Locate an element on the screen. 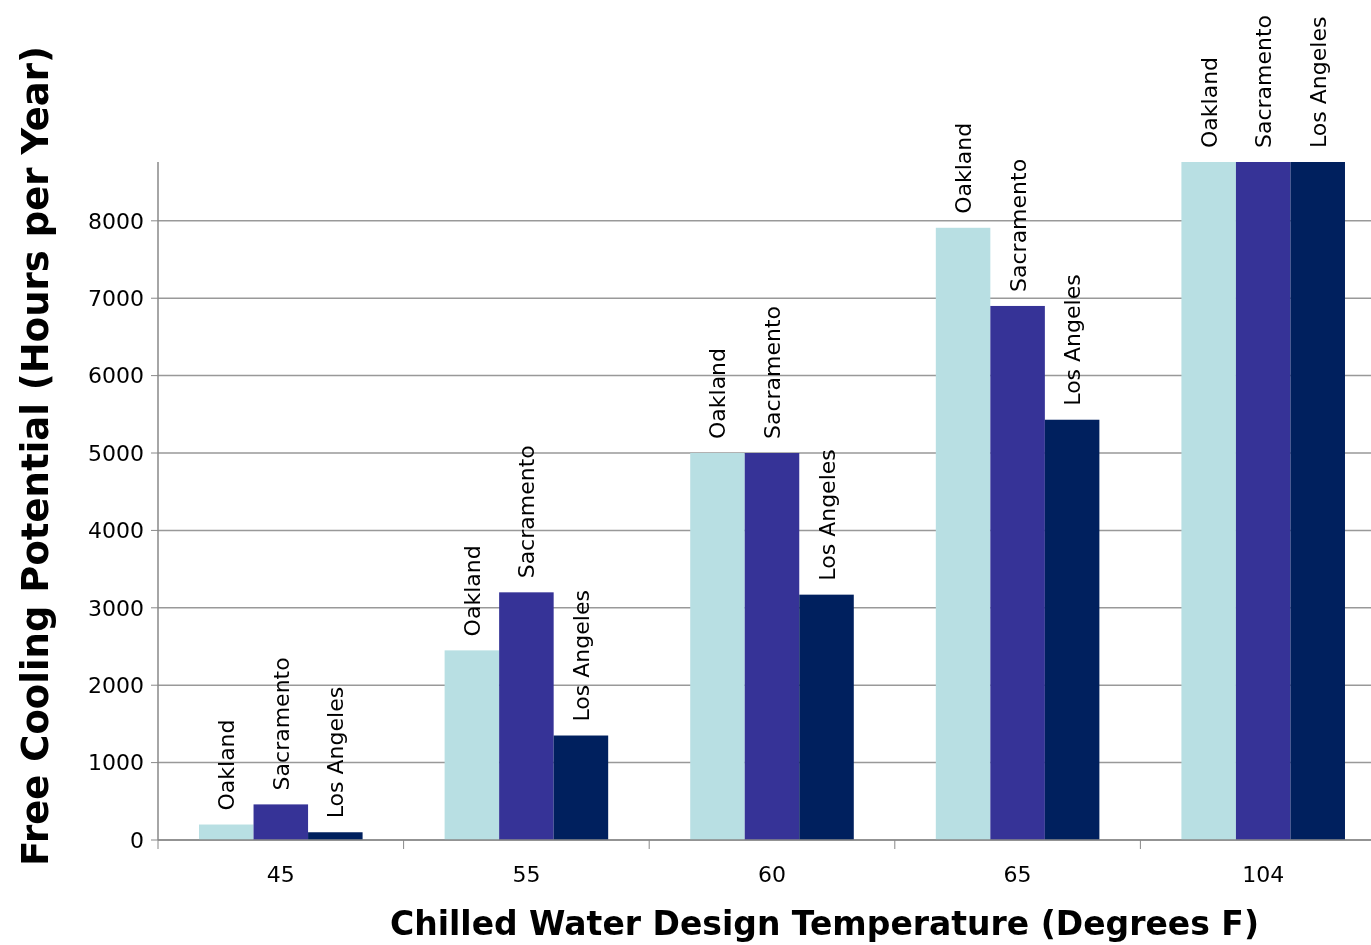  x-axis-title: Chilled Water Design Temperature (Degrees F) is located at coordinates (824, 923).